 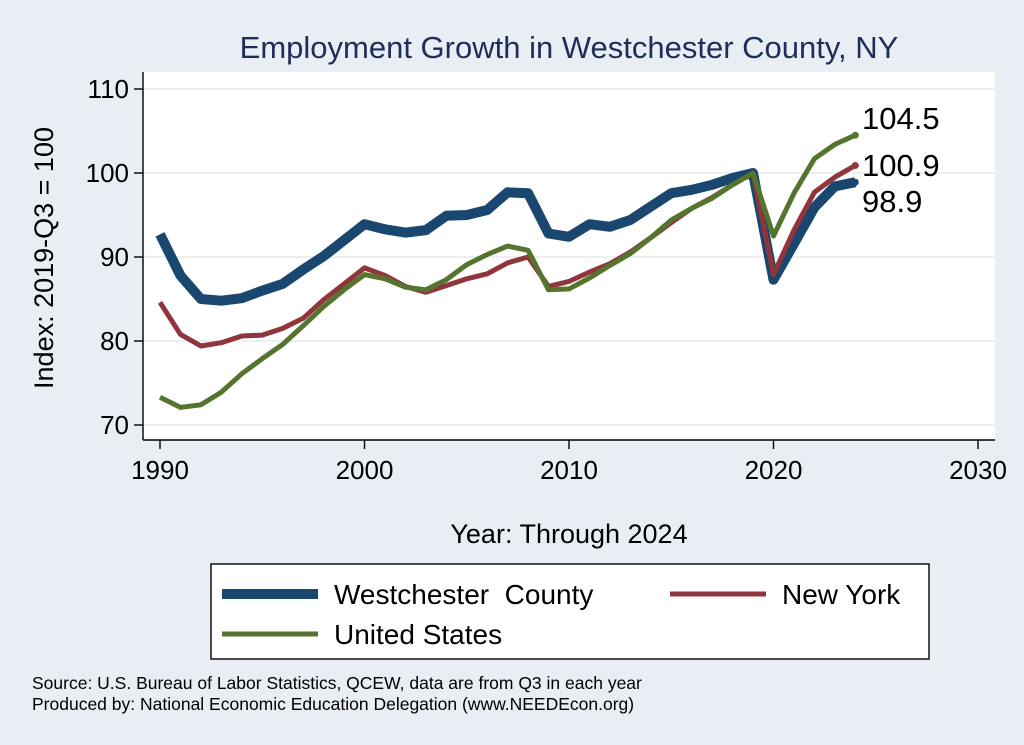 I want to click on y-axis-title: Index: 2019-Q3 = 100, so click(x=44, y=258).